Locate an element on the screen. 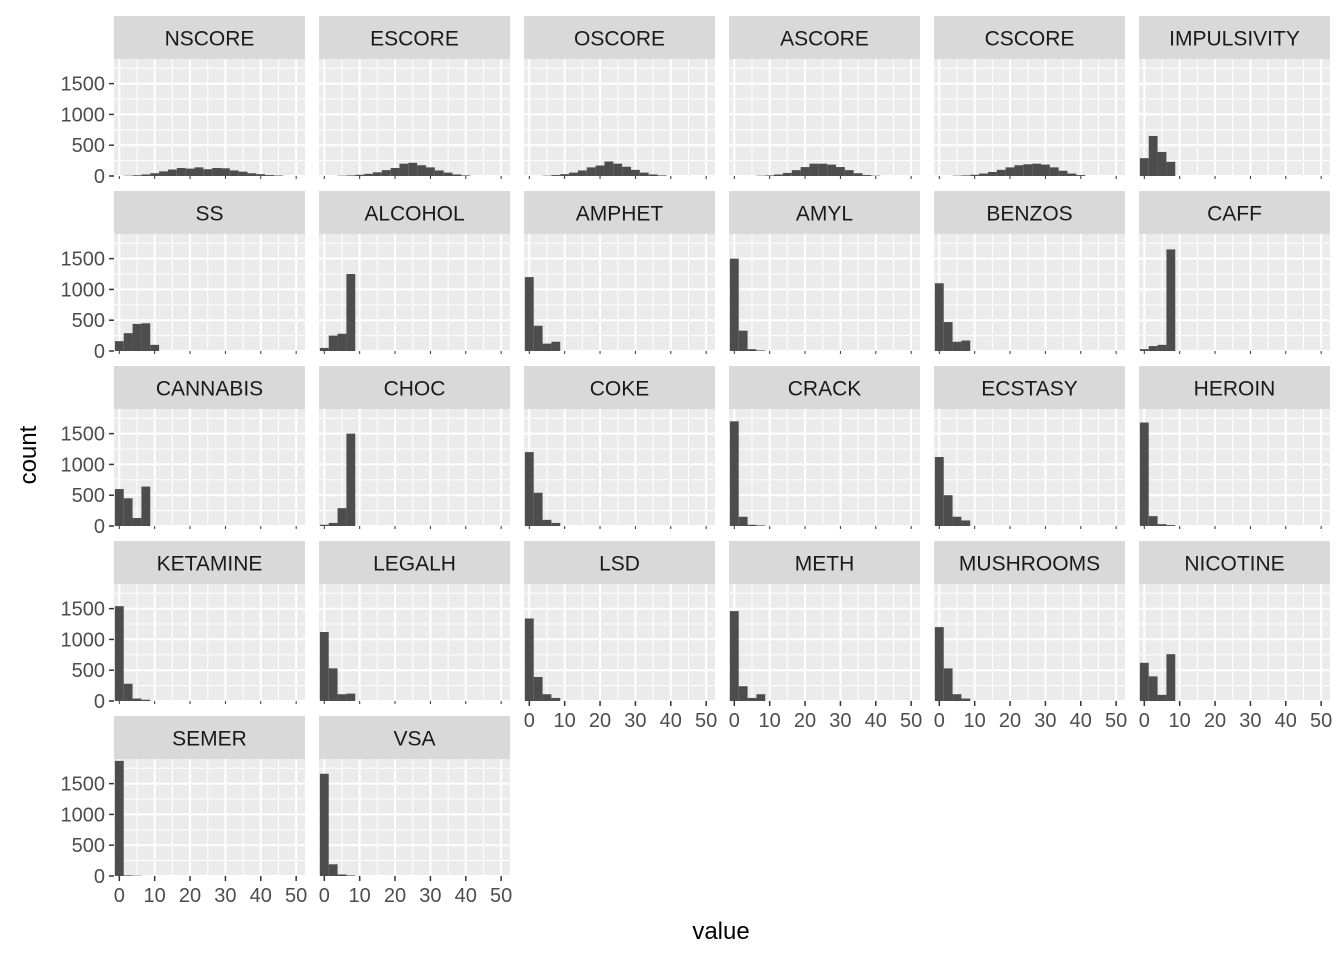 The image size is (1344, 960). x-tick-label: 20 is located at coordinates (600, 721).